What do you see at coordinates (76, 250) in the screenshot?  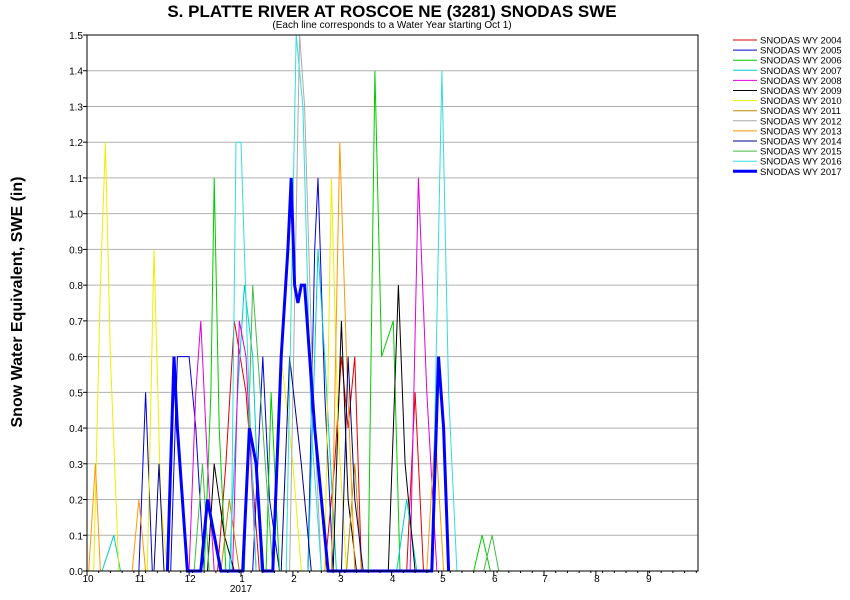 I see `y-tick-label: 0.9` at bounding box center [76, 250].